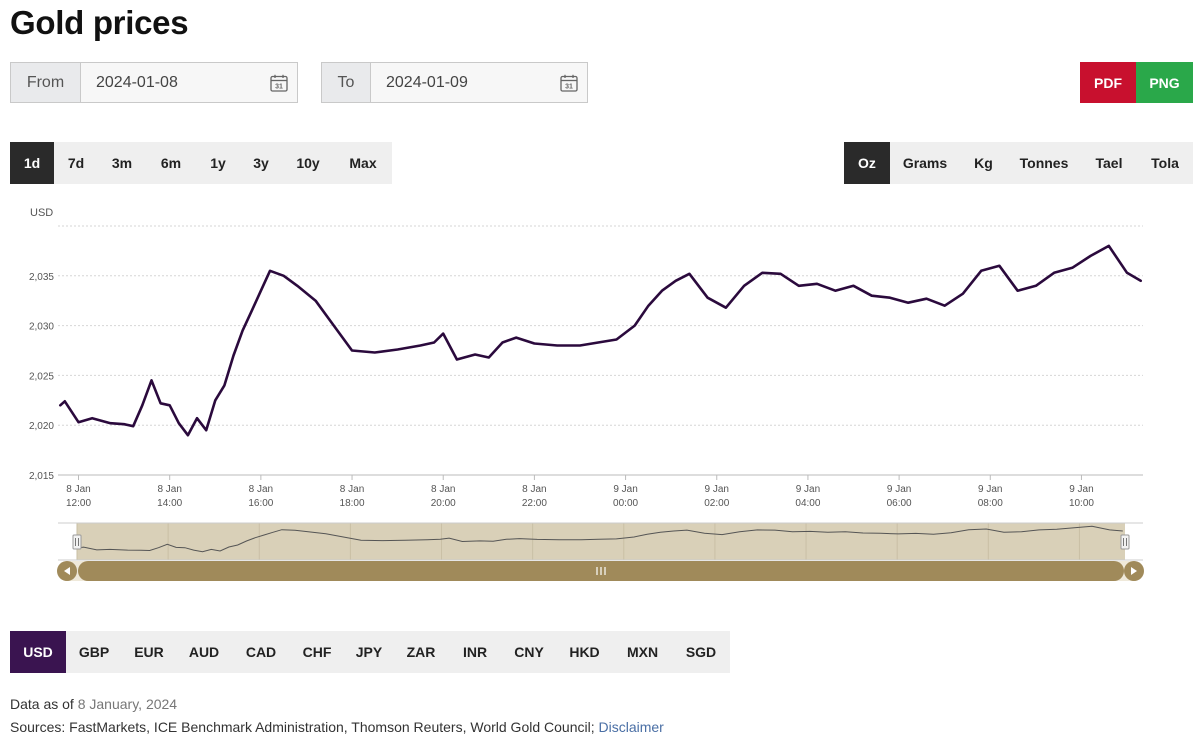 This screenshot has height=739, width=1200. I want to click on unit-selector: Oz Grams Kg Tonnes Tael Tola, so click(1018, 163).